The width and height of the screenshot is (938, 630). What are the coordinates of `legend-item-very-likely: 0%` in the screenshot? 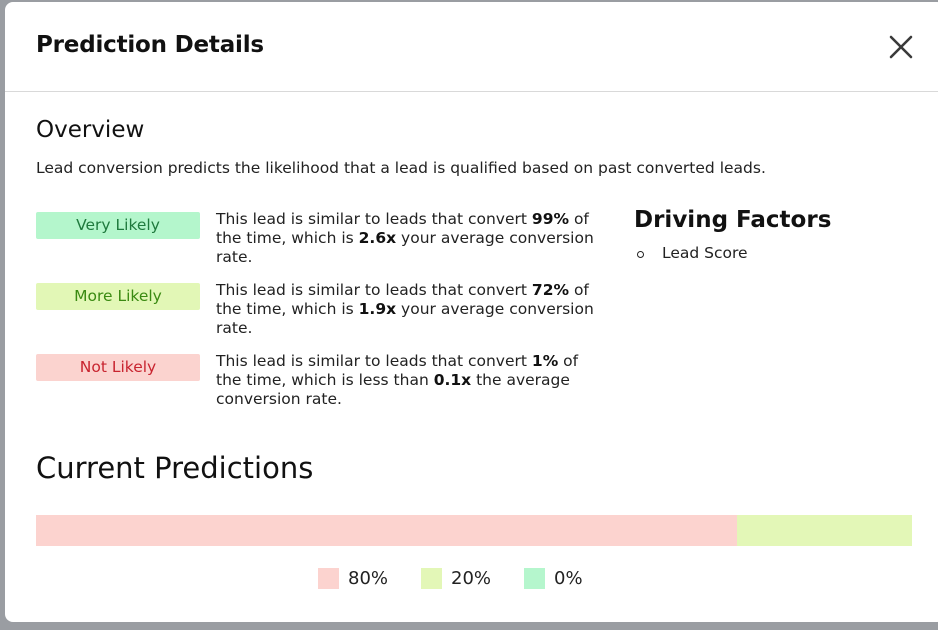 It's located at (553, 578).